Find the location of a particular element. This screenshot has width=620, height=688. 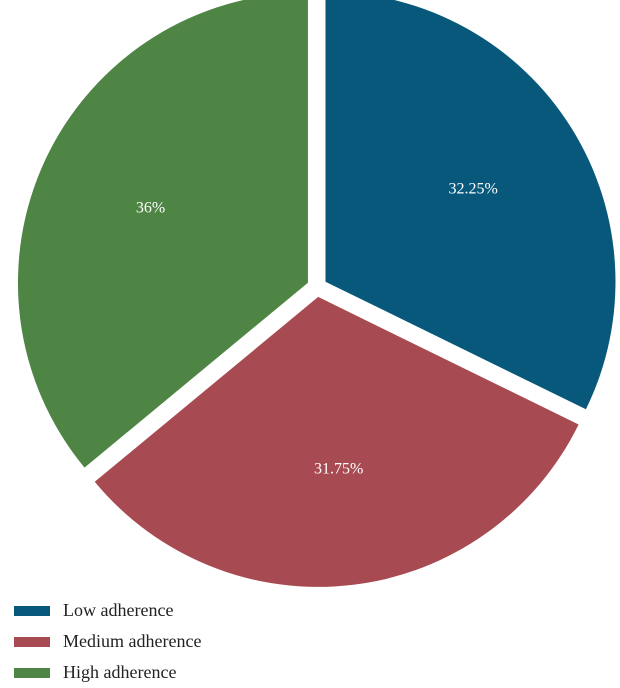

slice-label-low-adherence: 32.25% is located at coordinates (472, 188).